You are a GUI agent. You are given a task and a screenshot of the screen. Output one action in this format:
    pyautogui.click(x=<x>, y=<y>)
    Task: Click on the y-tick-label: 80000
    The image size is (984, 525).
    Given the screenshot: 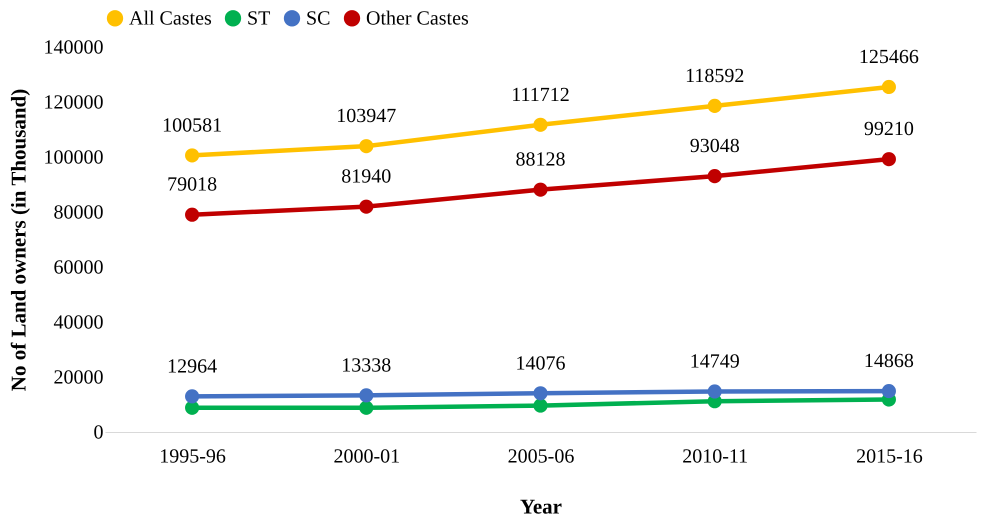 What is the action you would take?
    pyautogui.click(x=79, y=213)
    